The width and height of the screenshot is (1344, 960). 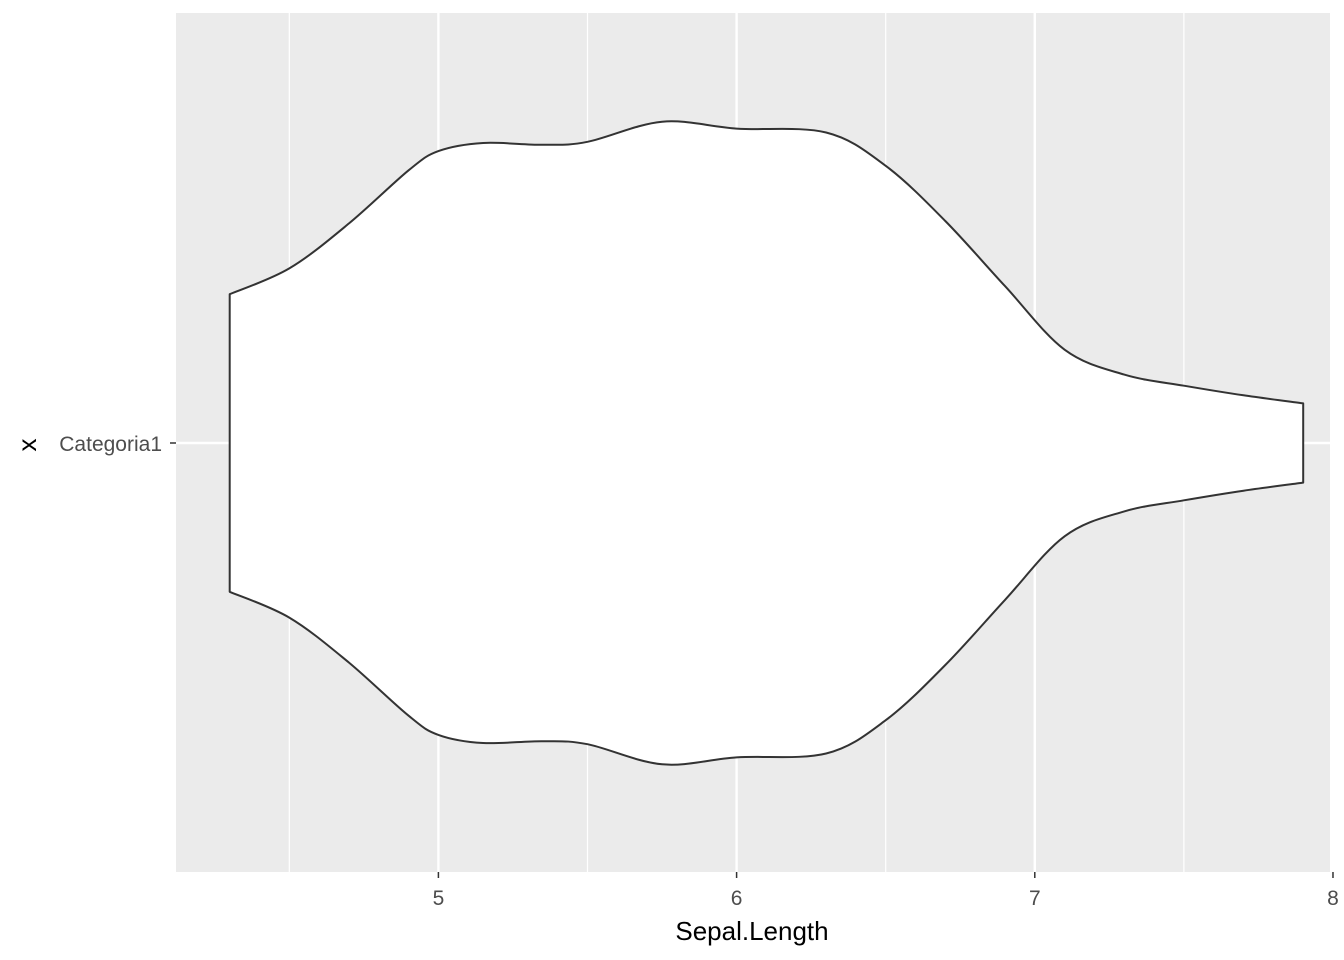 What do you see at coordinates (110, 444) in the screenshot?
I see `y-tick-label: Categoria1` at bounding box center [110, 444].